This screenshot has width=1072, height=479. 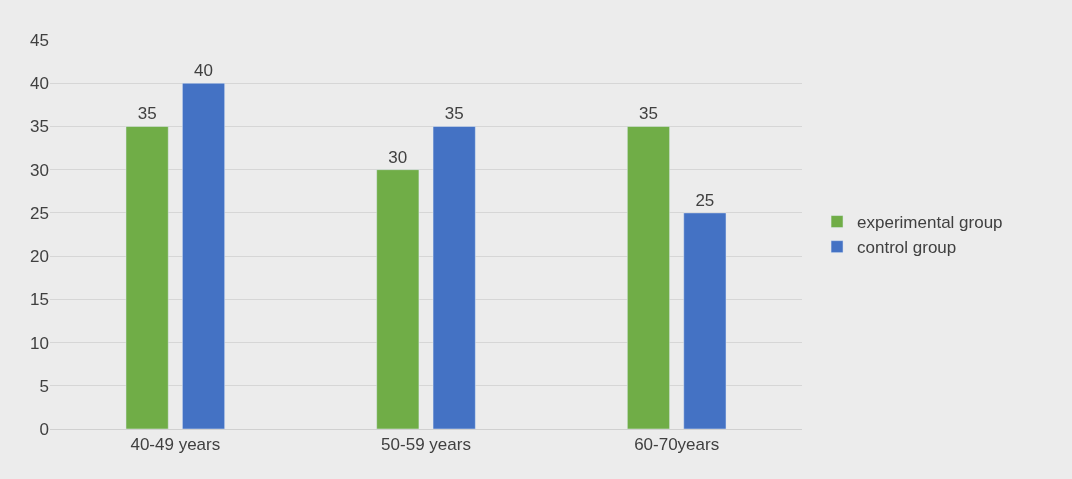 What do you see at coordinates (39, 40) in the screenshot?
I see `y-tick-label: 45` at bounding box center [39, 40].